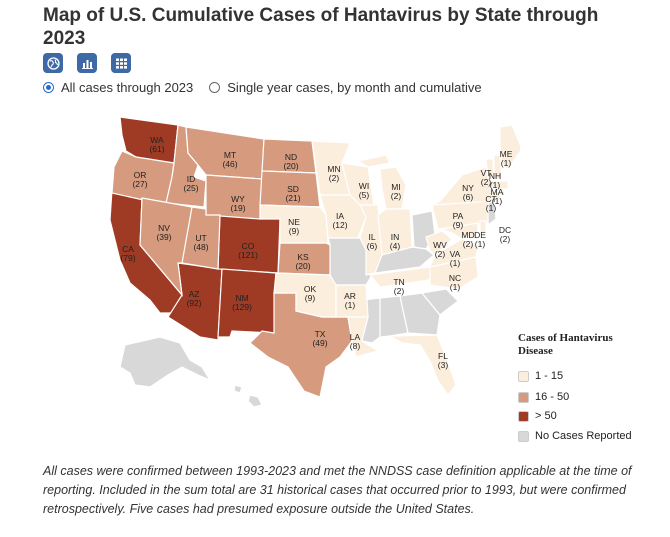 The image size is (670, 537). I want to click on value-CT: (1), so click(491, 208).